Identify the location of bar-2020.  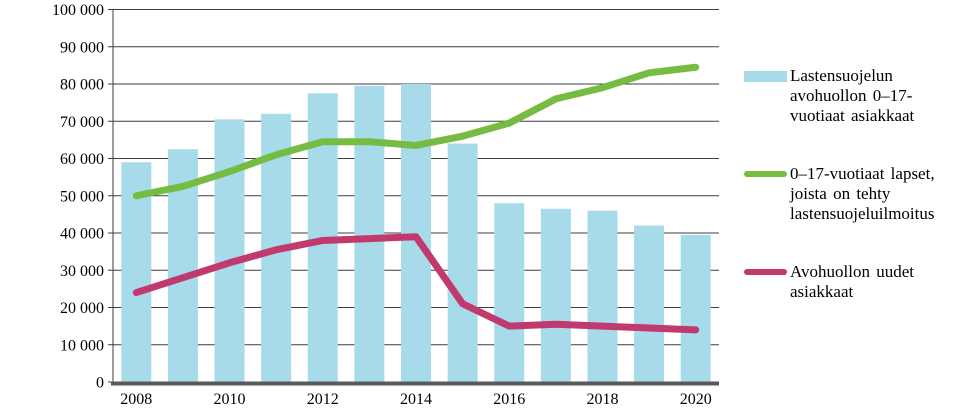
(695, 308).